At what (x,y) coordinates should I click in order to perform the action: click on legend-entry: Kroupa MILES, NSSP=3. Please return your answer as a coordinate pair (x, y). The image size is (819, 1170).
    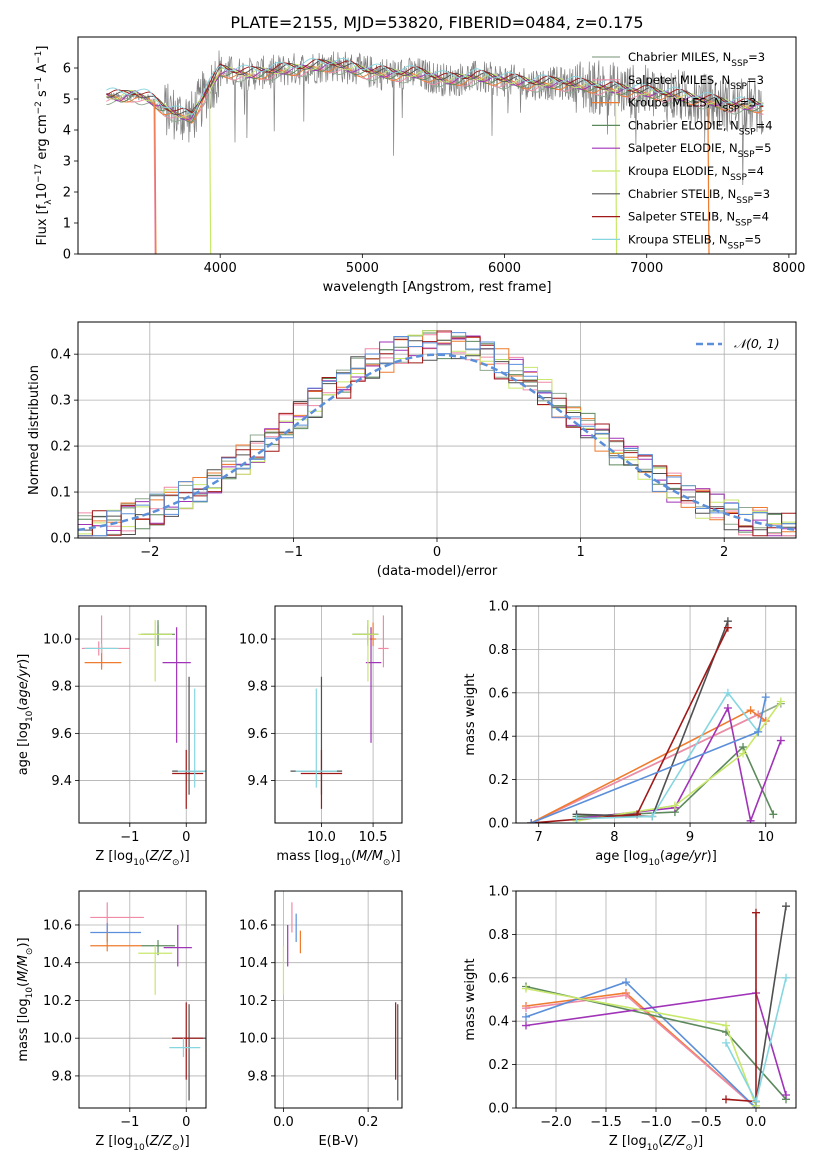
    Looking at the image, I should click on (692, 105).